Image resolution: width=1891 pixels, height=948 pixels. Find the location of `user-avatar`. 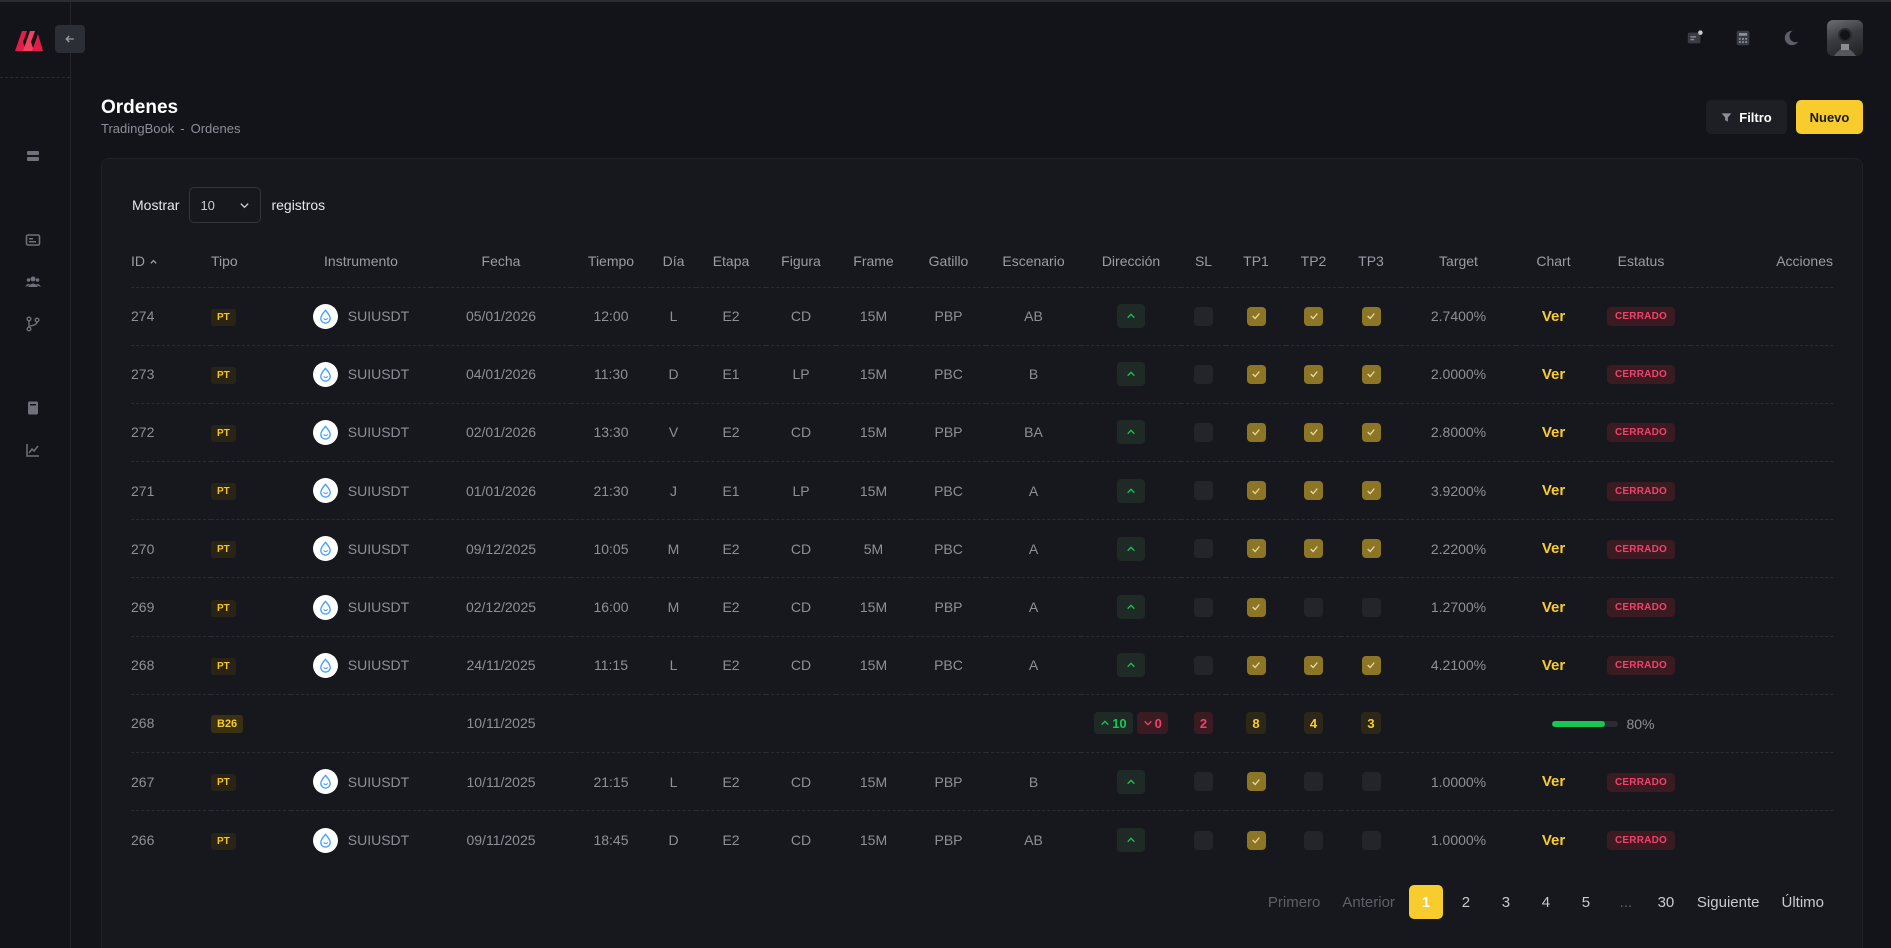

user-avatar is located at coordinates (1845, 38).